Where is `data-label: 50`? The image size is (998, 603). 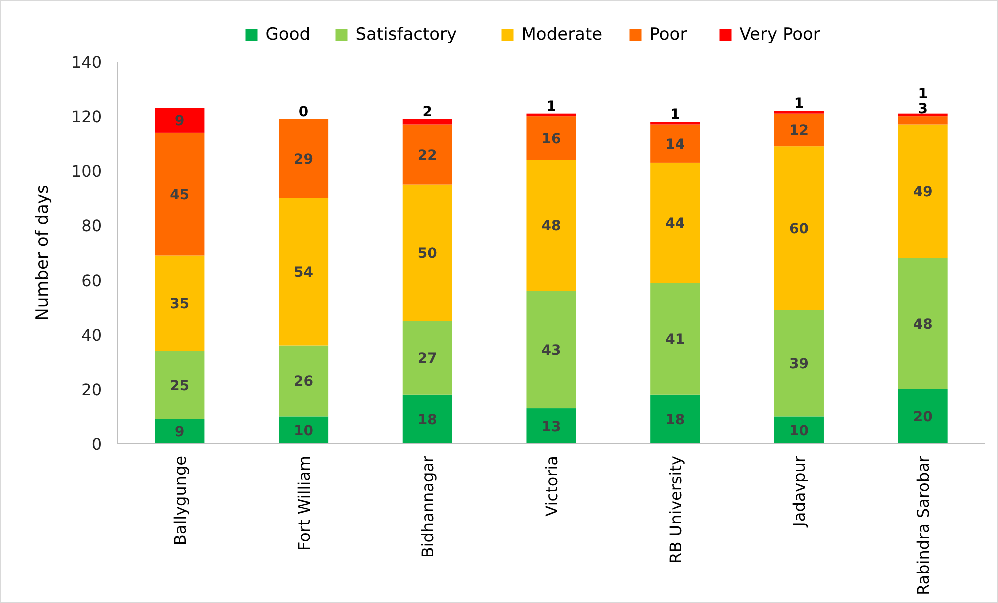
data-label: 50 is located at coordinates (428, 254).